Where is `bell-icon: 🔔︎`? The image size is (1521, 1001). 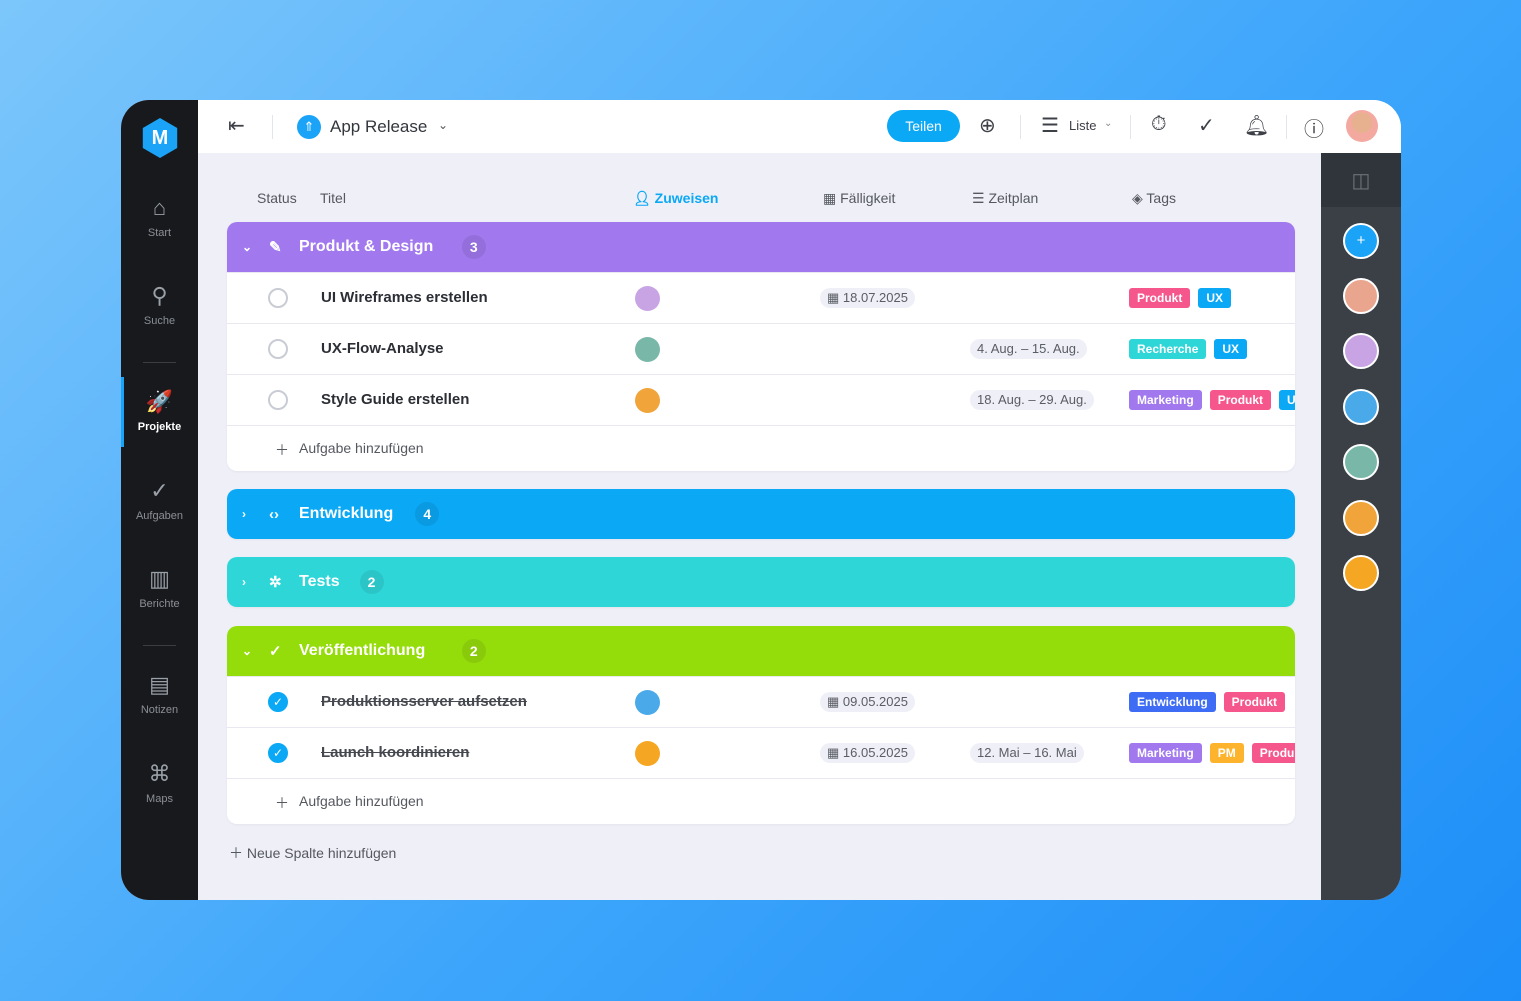 bell-icon: 🔔︎ is located at coordinates (1257, 126).